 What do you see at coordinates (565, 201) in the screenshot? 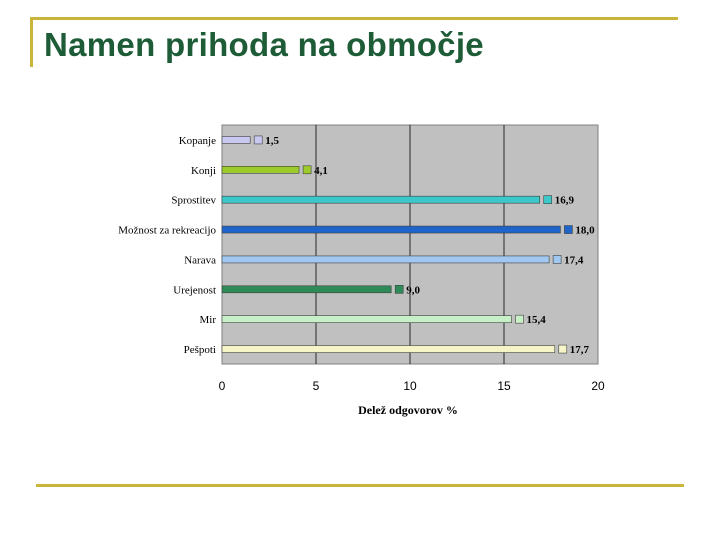
I see `value-label-2: 16,9` at bounding box center [565, 201].